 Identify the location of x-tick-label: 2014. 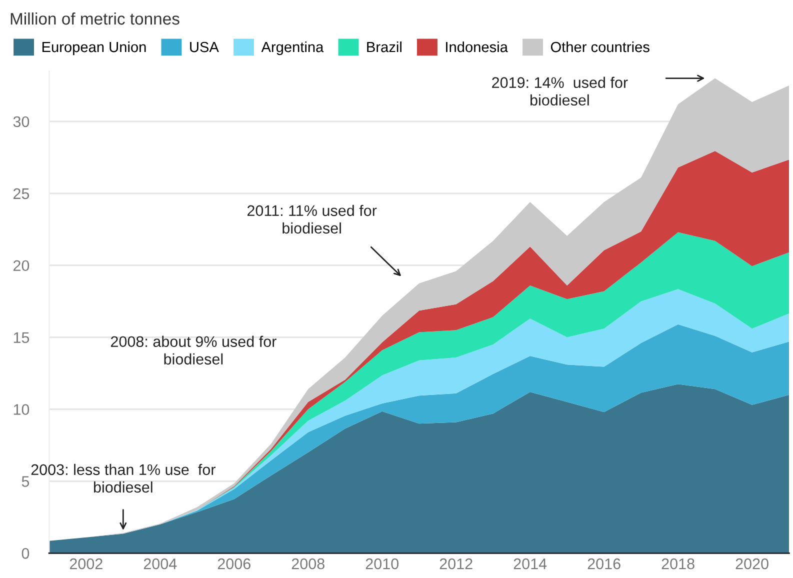
(530, 564).